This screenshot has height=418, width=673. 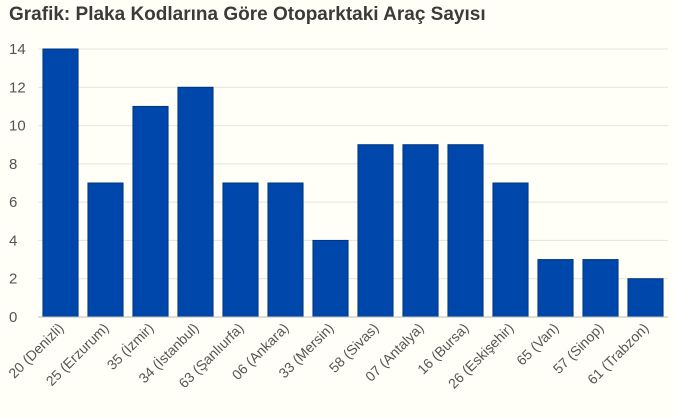 What do you see at coordinates (13, 202) in the screenshot?
I see `y-tick-label: 6` at bounding box center [13, 202].